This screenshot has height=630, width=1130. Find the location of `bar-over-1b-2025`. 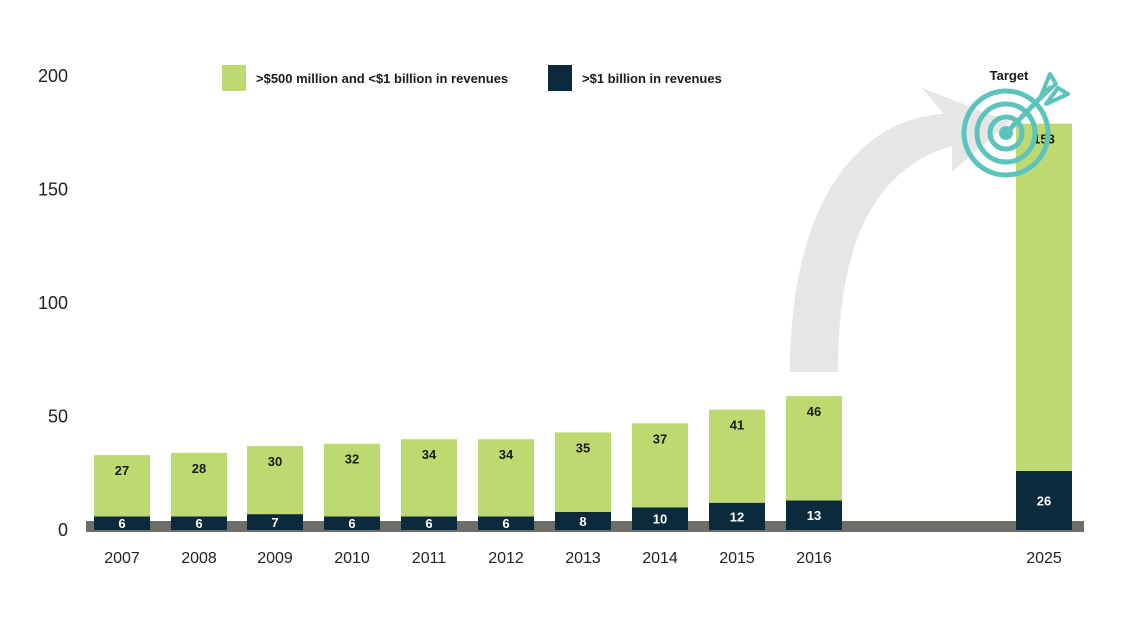

bar-over-1b-2025 is located at coordinates (1044, 500).